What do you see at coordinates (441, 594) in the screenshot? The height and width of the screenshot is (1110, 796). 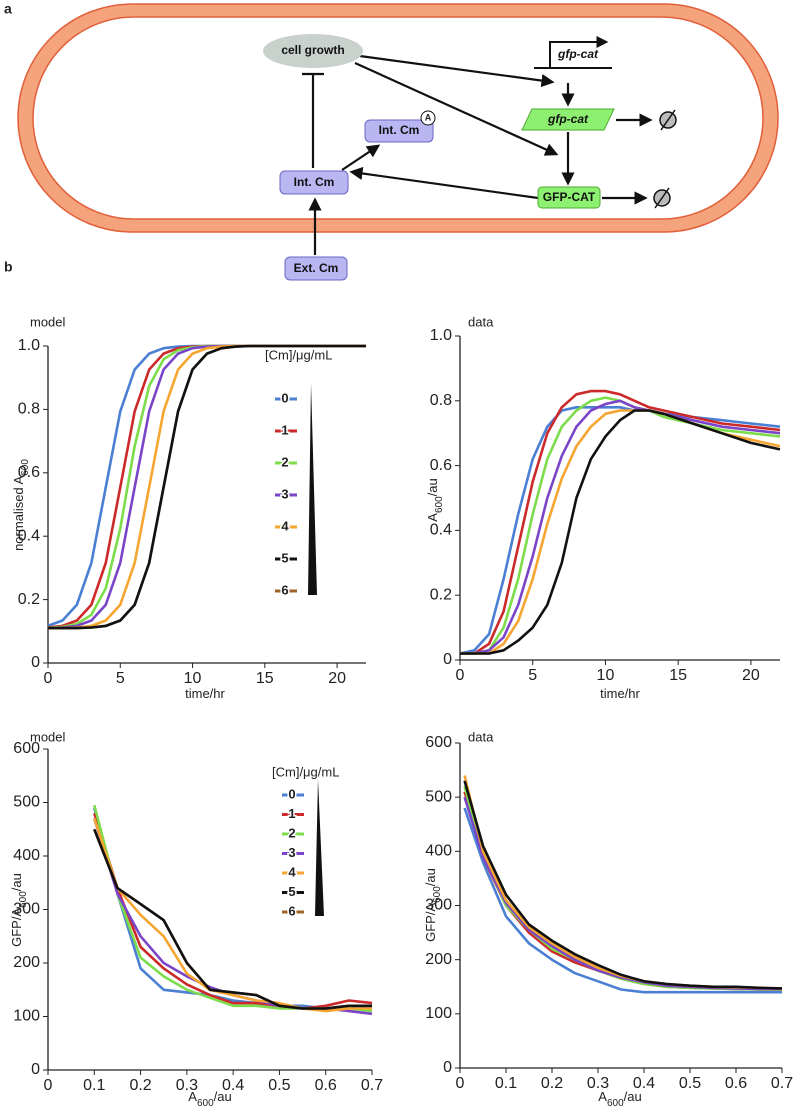 I see `y-tick-label: 0.2` at bounding box center [441, 594].